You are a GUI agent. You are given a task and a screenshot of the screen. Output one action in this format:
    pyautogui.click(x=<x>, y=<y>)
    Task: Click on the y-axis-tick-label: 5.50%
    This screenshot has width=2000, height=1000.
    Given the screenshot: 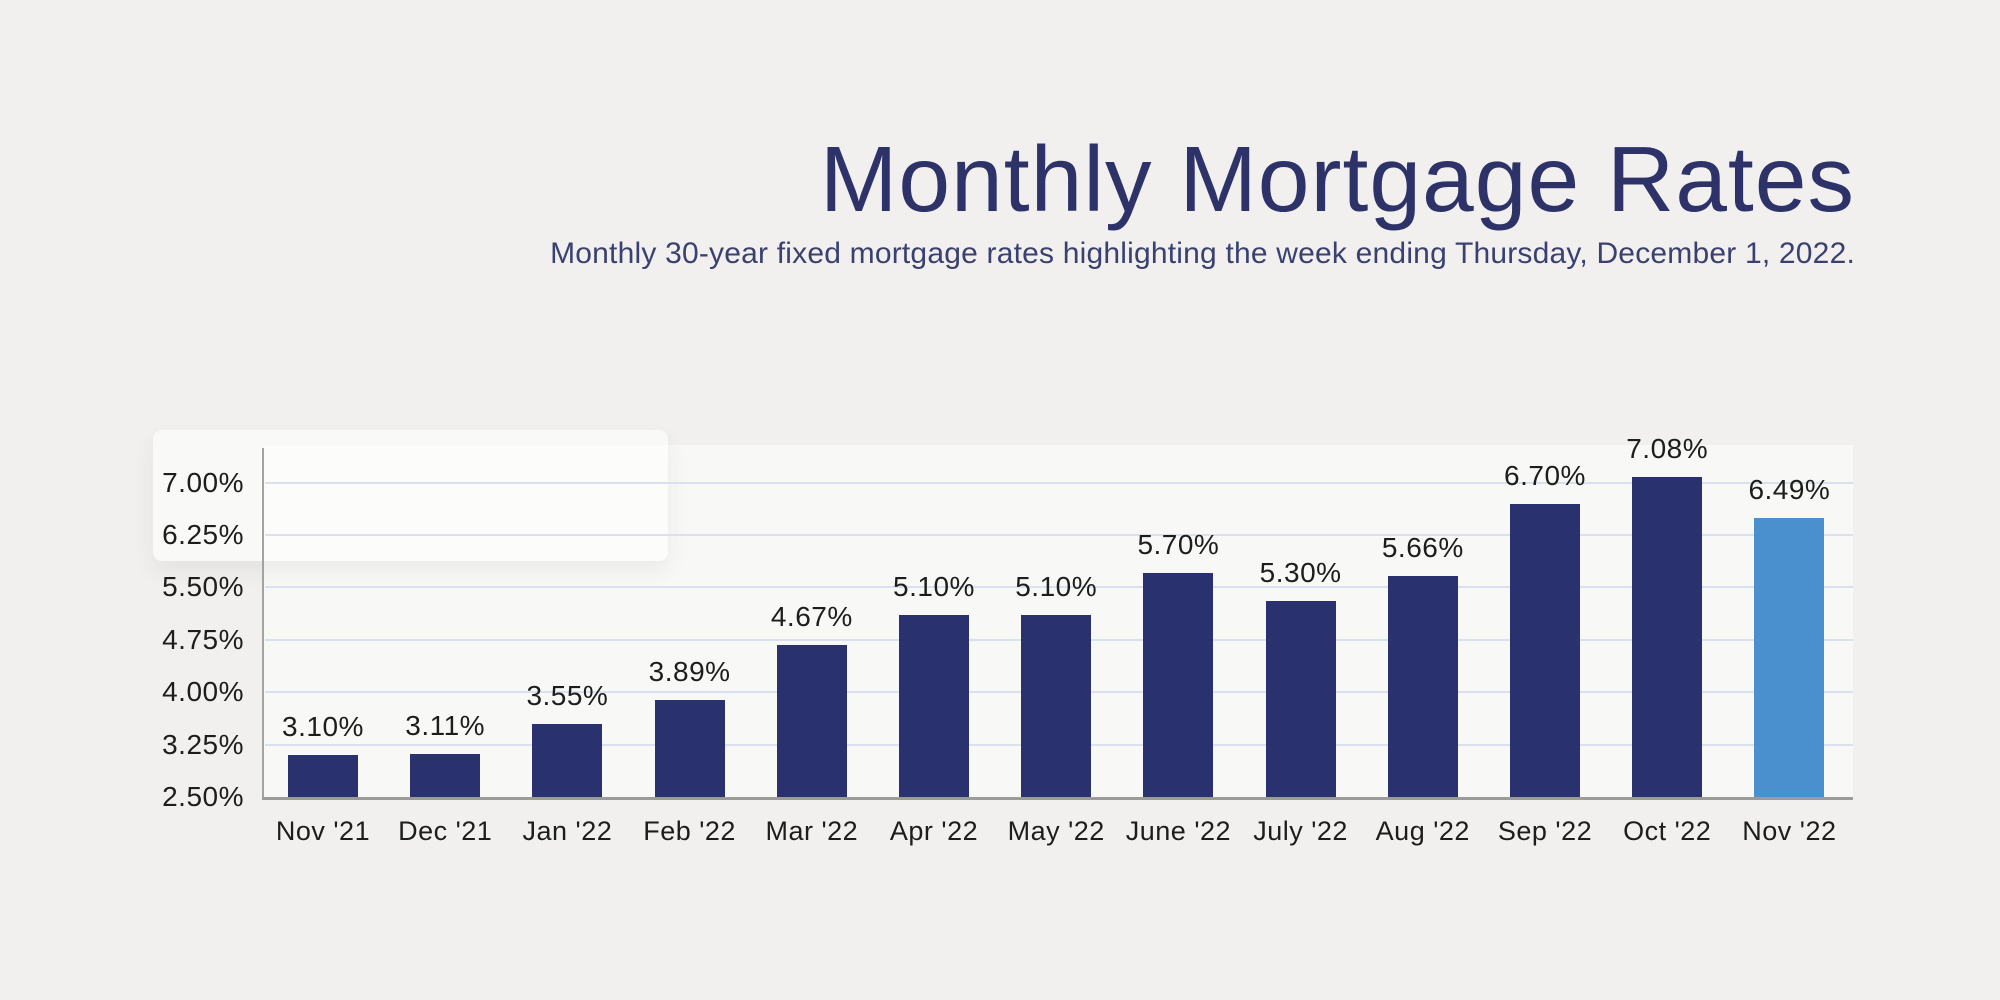 What is the action you would take?
    pyautogui.click(x=203, y=587)
    